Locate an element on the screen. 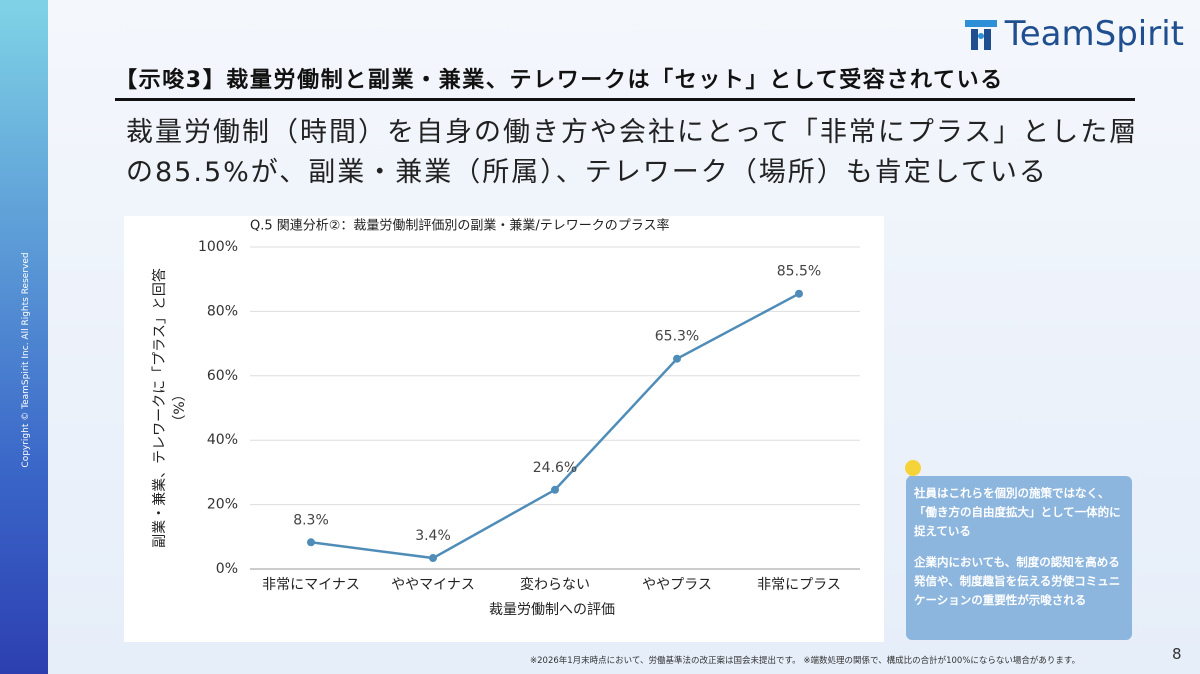  x-tick-label: 非常にマイナス is located at coordinates (311, 585).